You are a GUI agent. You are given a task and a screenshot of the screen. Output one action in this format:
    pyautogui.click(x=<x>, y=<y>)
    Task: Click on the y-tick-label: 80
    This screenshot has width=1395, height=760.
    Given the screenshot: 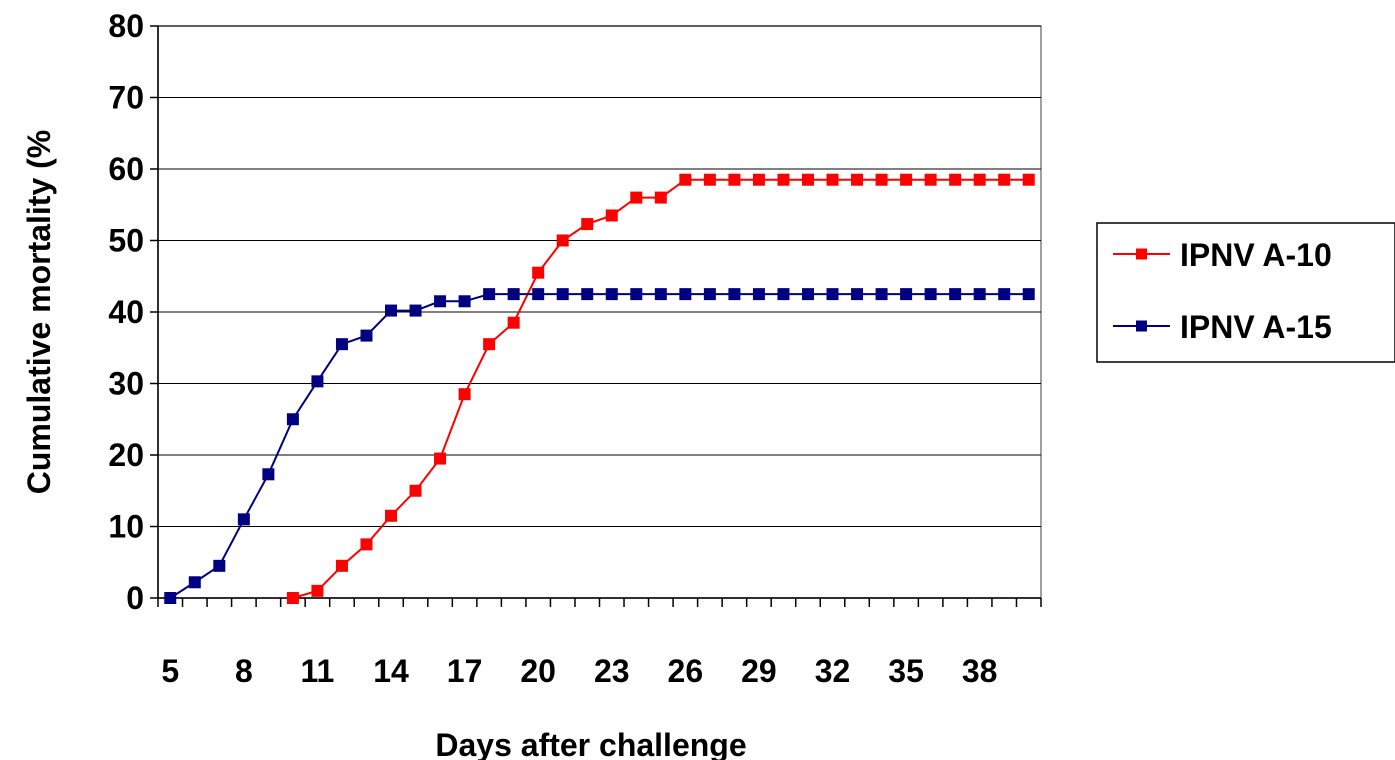 What is the action you would take?
    pyautogui.click(x=126, y=26)
    